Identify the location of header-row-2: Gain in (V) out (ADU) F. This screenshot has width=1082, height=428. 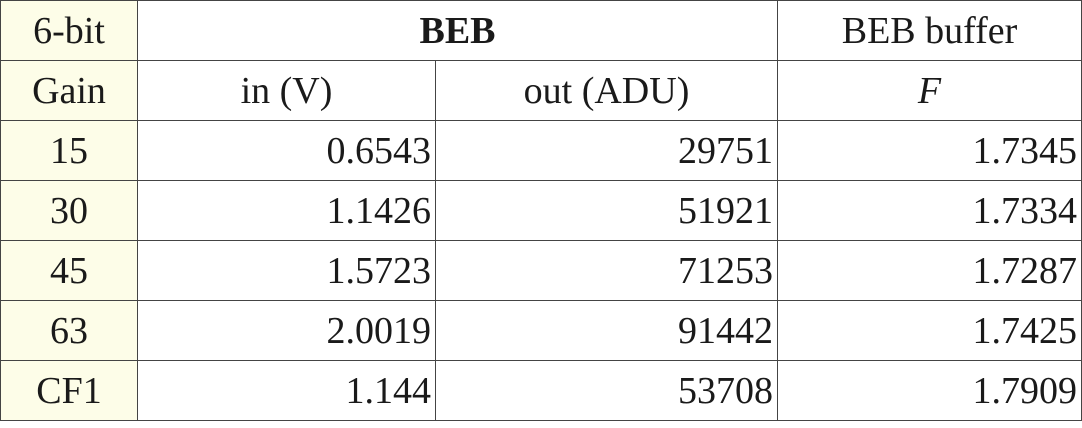
(541, 90).